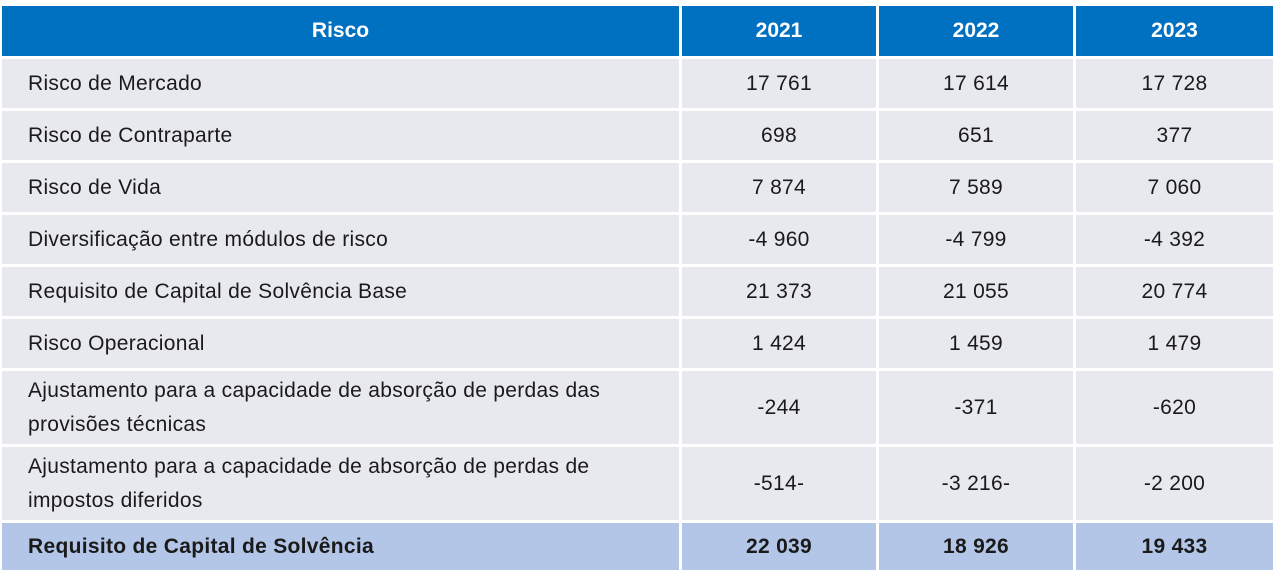  What do you see at coordinates (780, 546) in the screenshot?
I see `total-value-2021: 22 039` at bounding box center [780, 546].